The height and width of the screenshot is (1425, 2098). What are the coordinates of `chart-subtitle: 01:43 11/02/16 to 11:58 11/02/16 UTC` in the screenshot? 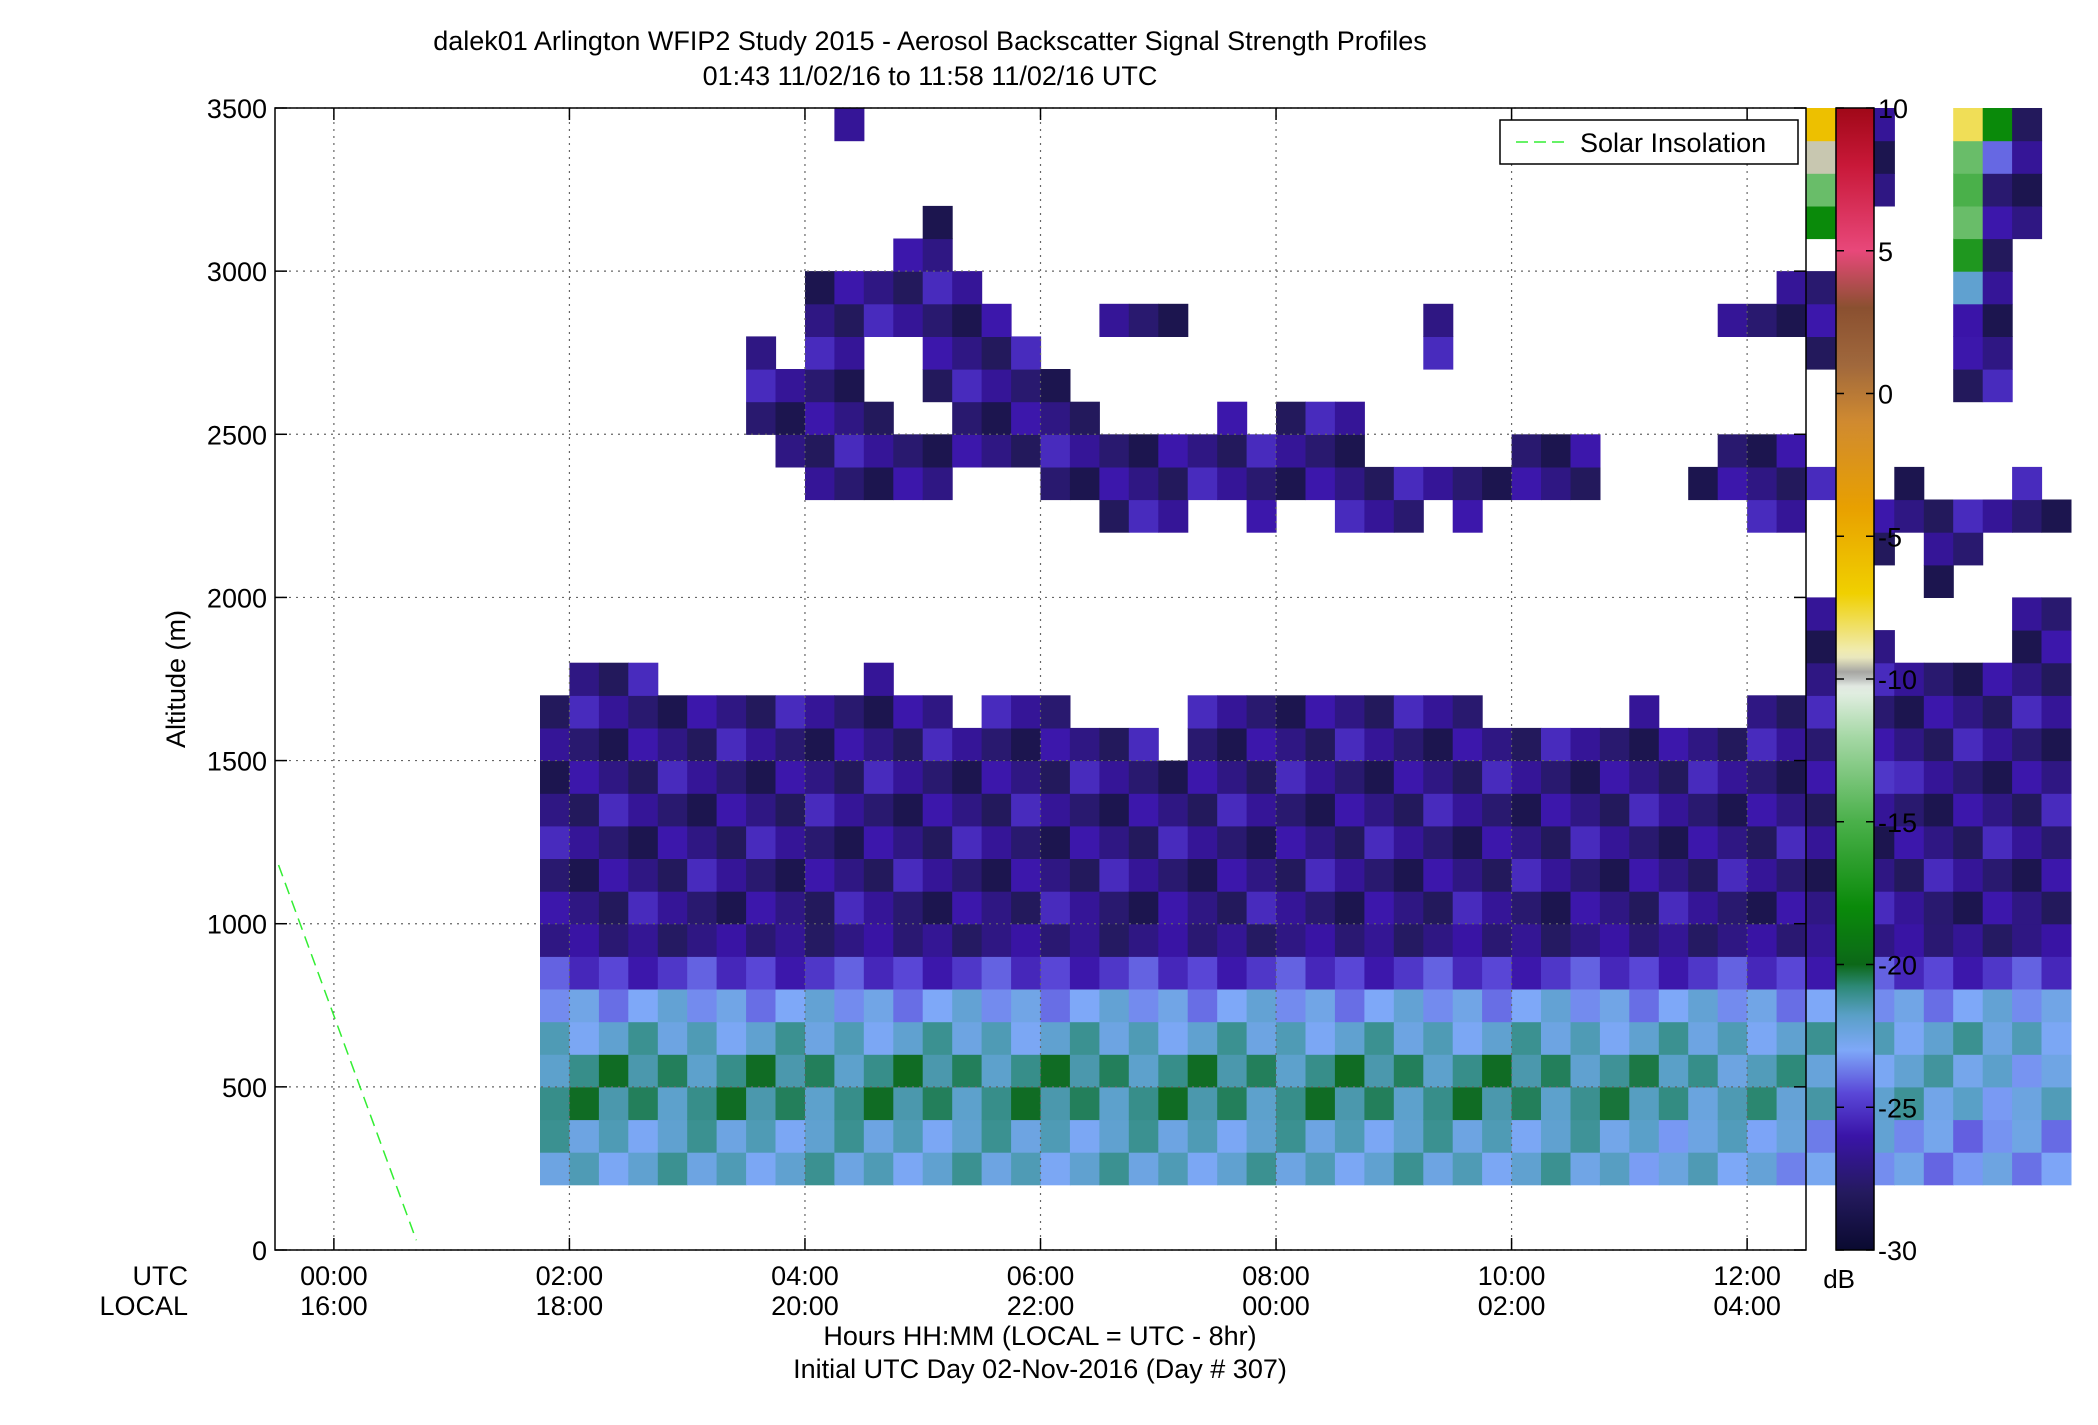 It's located at (930, 76).